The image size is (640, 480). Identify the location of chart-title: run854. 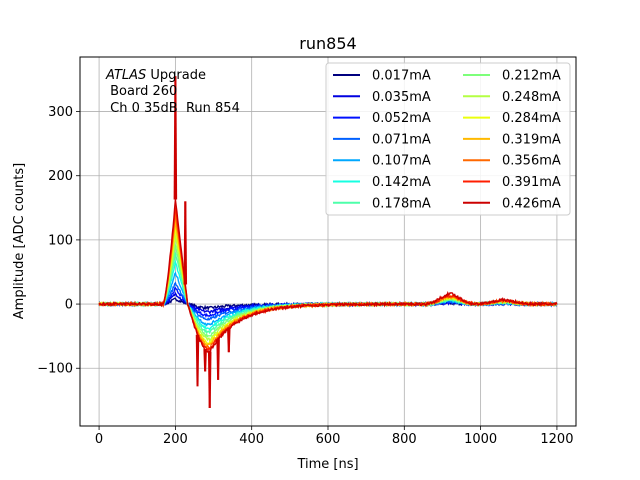
(327, 43).